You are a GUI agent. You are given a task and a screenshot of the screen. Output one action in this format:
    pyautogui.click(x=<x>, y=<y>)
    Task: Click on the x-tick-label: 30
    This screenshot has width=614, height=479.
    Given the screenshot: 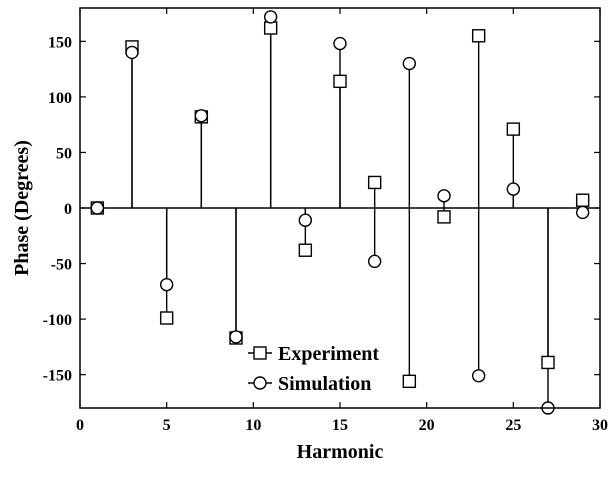 What is the action you would take?
    pyautogui.click(x=600, y=425)
    